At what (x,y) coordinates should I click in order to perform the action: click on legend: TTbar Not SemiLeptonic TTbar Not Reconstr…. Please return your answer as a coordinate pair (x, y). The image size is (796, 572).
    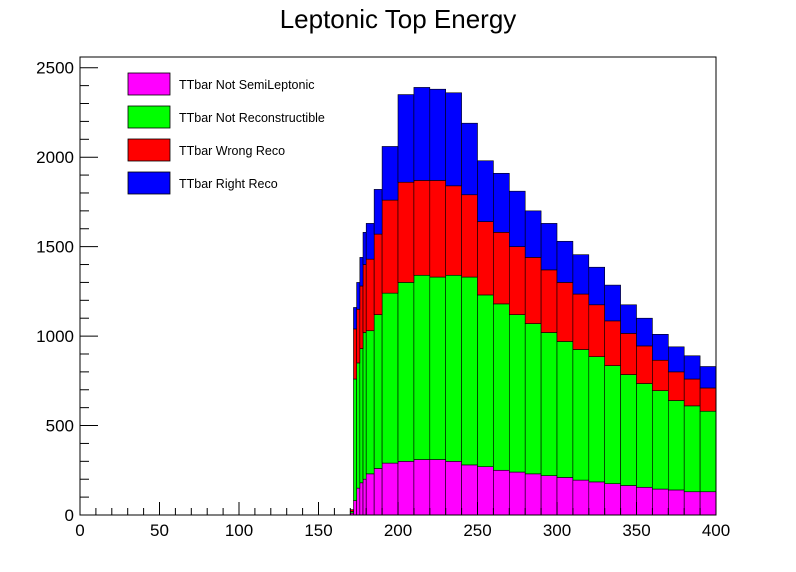
    Looking at the image, I should click on (226, 133).